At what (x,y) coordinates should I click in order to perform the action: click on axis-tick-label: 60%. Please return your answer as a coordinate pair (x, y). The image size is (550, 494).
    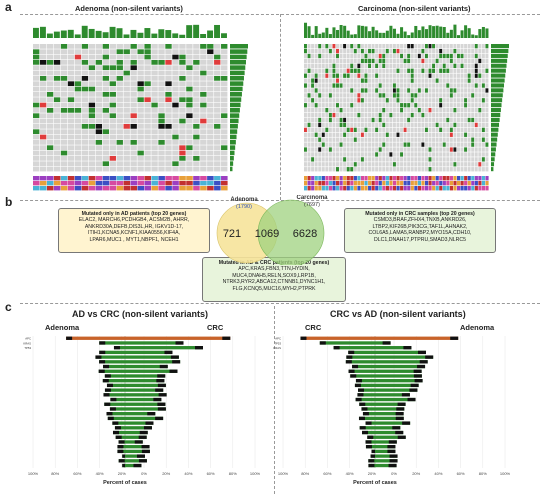
    Looking at the image, I should click on (77, 473).